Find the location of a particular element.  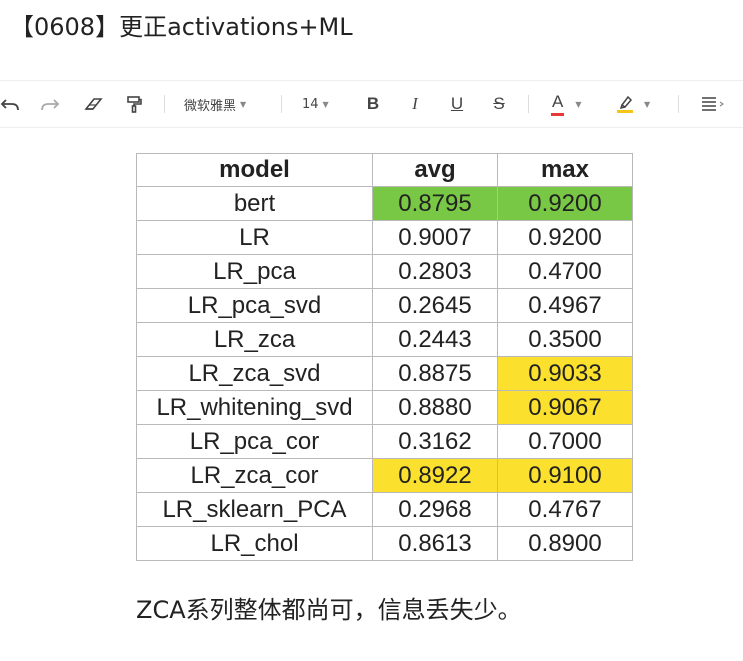

highlight-color-button: ▼ is located at coordinates (639, 104).